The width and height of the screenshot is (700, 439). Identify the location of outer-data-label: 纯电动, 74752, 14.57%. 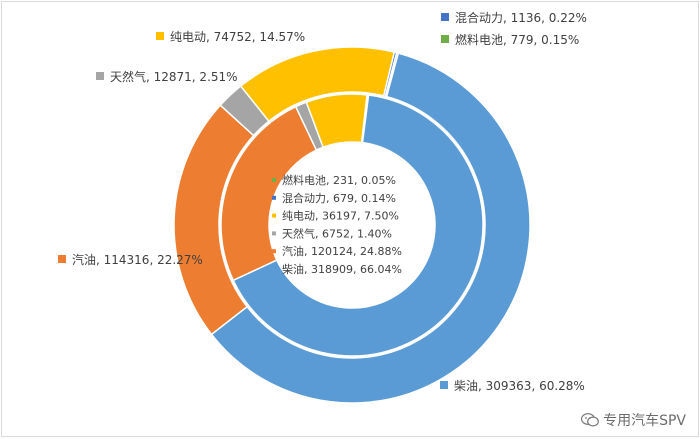
(237, 37).